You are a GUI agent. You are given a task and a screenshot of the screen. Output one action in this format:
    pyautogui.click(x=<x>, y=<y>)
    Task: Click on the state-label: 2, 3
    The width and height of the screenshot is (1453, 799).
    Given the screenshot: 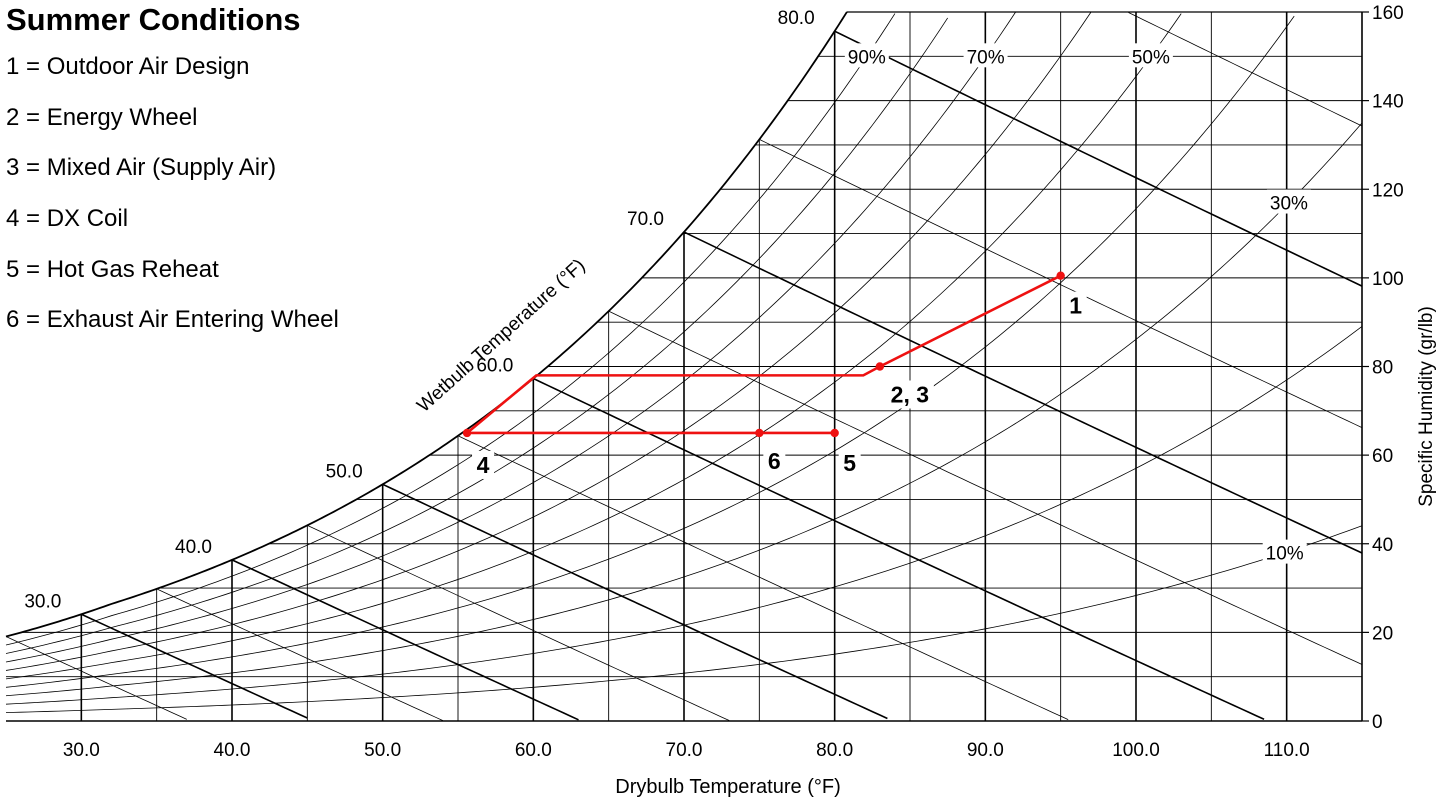 What is the action you would take?
    pyautogui.click(x=910, y=395)
    